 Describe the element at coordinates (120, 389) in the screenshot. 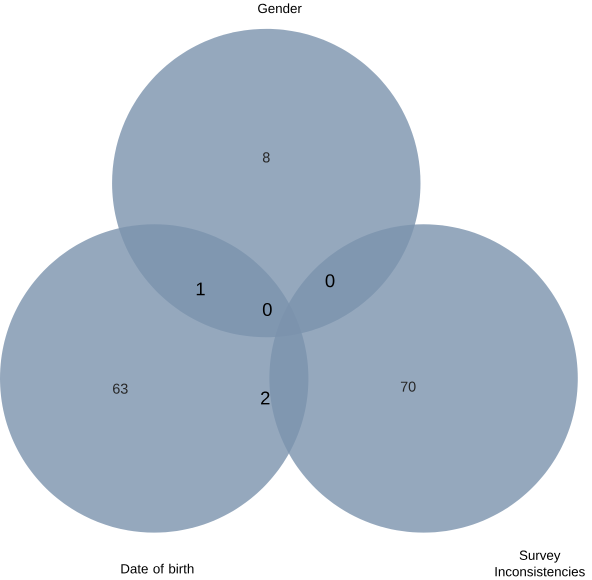

I see `data-label: 63` at that location.